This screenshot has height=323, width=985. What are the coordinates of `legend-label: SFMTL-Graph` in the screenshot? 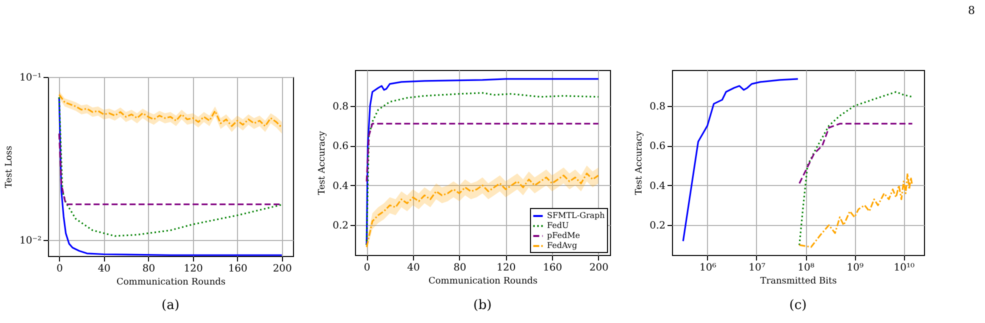 It's located at (576, 215).